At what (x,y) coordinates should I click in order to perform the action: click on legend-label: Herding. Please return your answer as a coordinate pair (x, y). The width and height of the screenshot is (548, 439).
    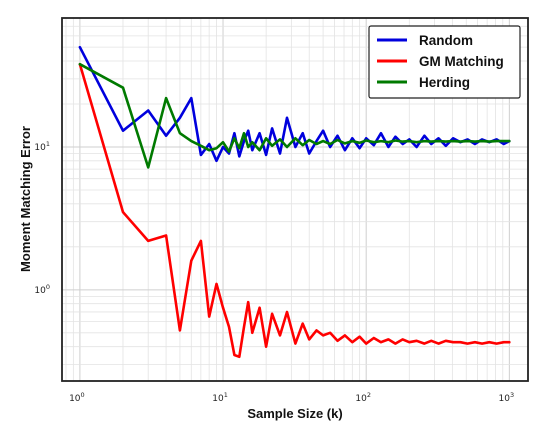
    Looking at the image, I should click on (444, 82).